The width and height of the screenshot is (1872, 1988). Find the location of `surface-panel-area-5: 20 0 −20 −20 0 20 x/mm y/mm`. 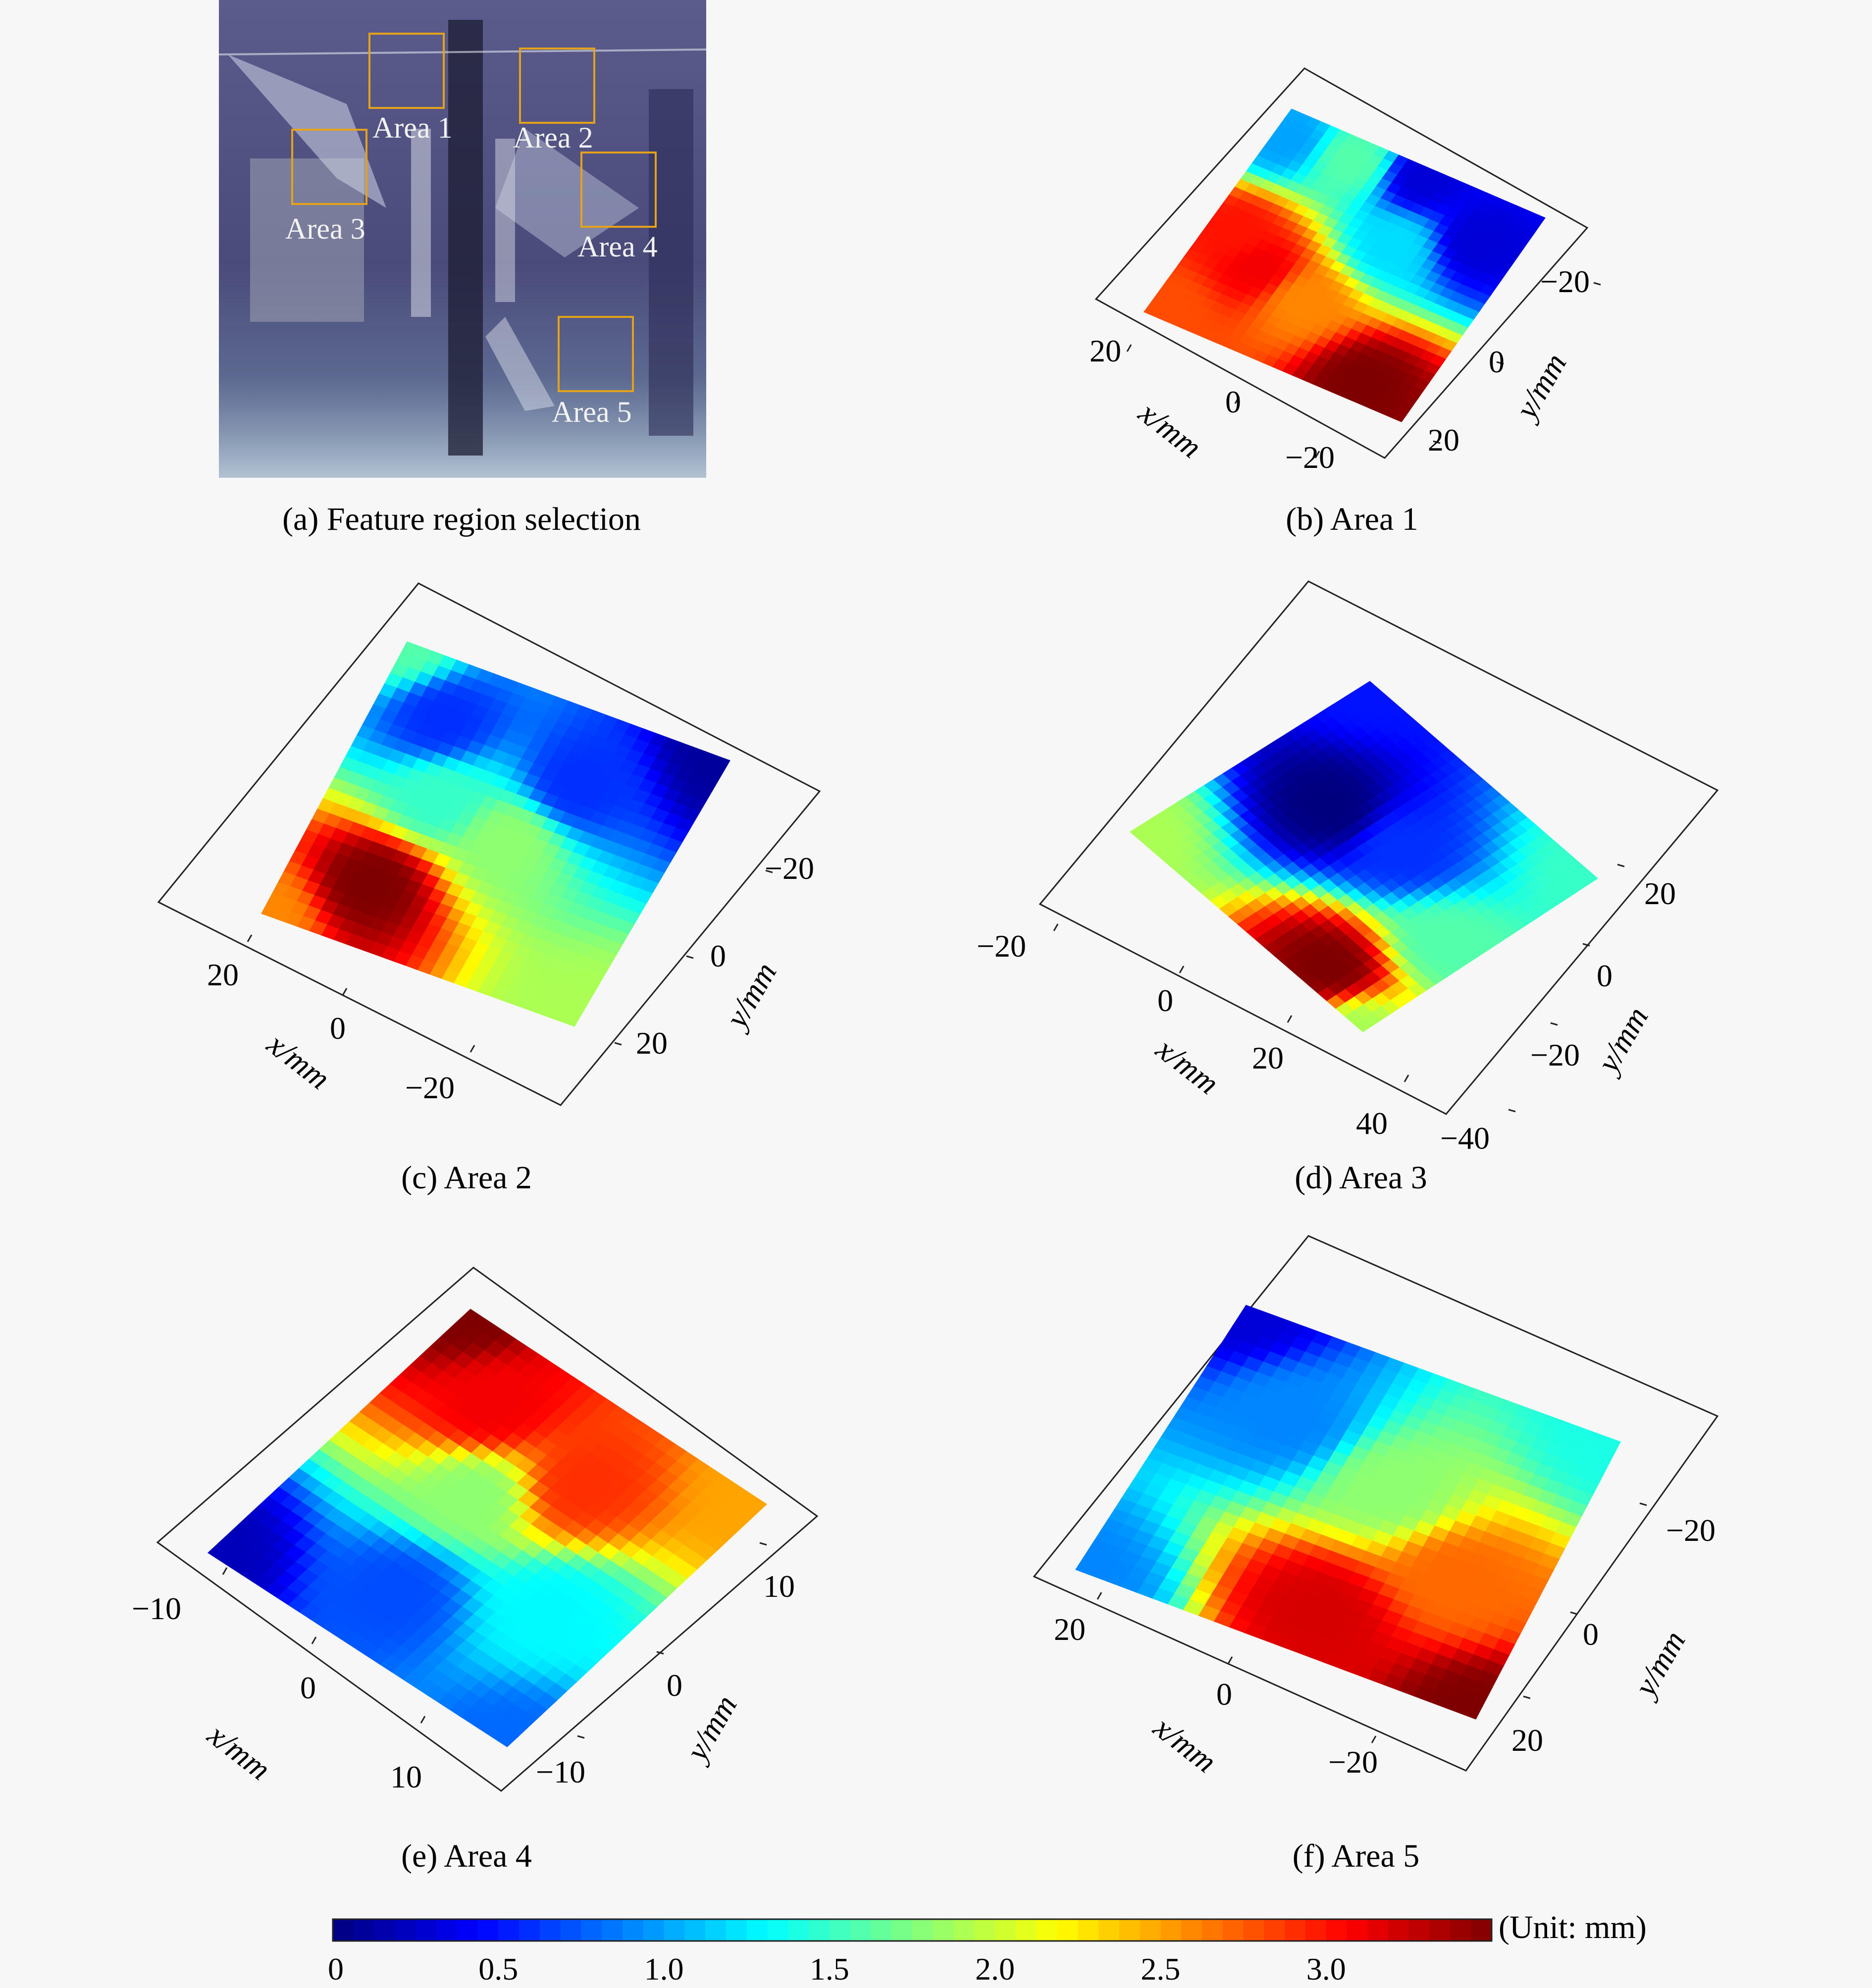

surface-panel-area-5: 20 0 −20 −20 0 20 x/mm y/mm is located at coordinates (1376, 1508).